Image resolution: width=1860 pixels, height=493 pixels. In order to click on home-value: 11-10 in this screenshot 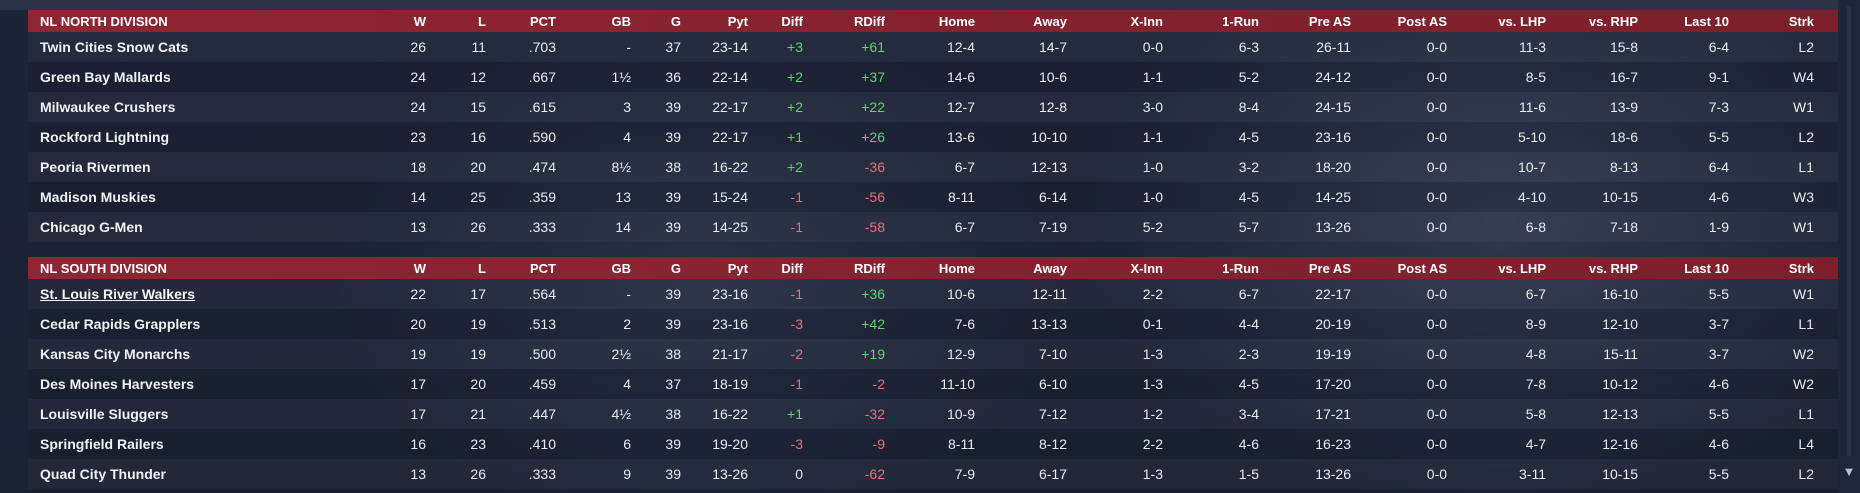, I will do `click(957, 384)`.